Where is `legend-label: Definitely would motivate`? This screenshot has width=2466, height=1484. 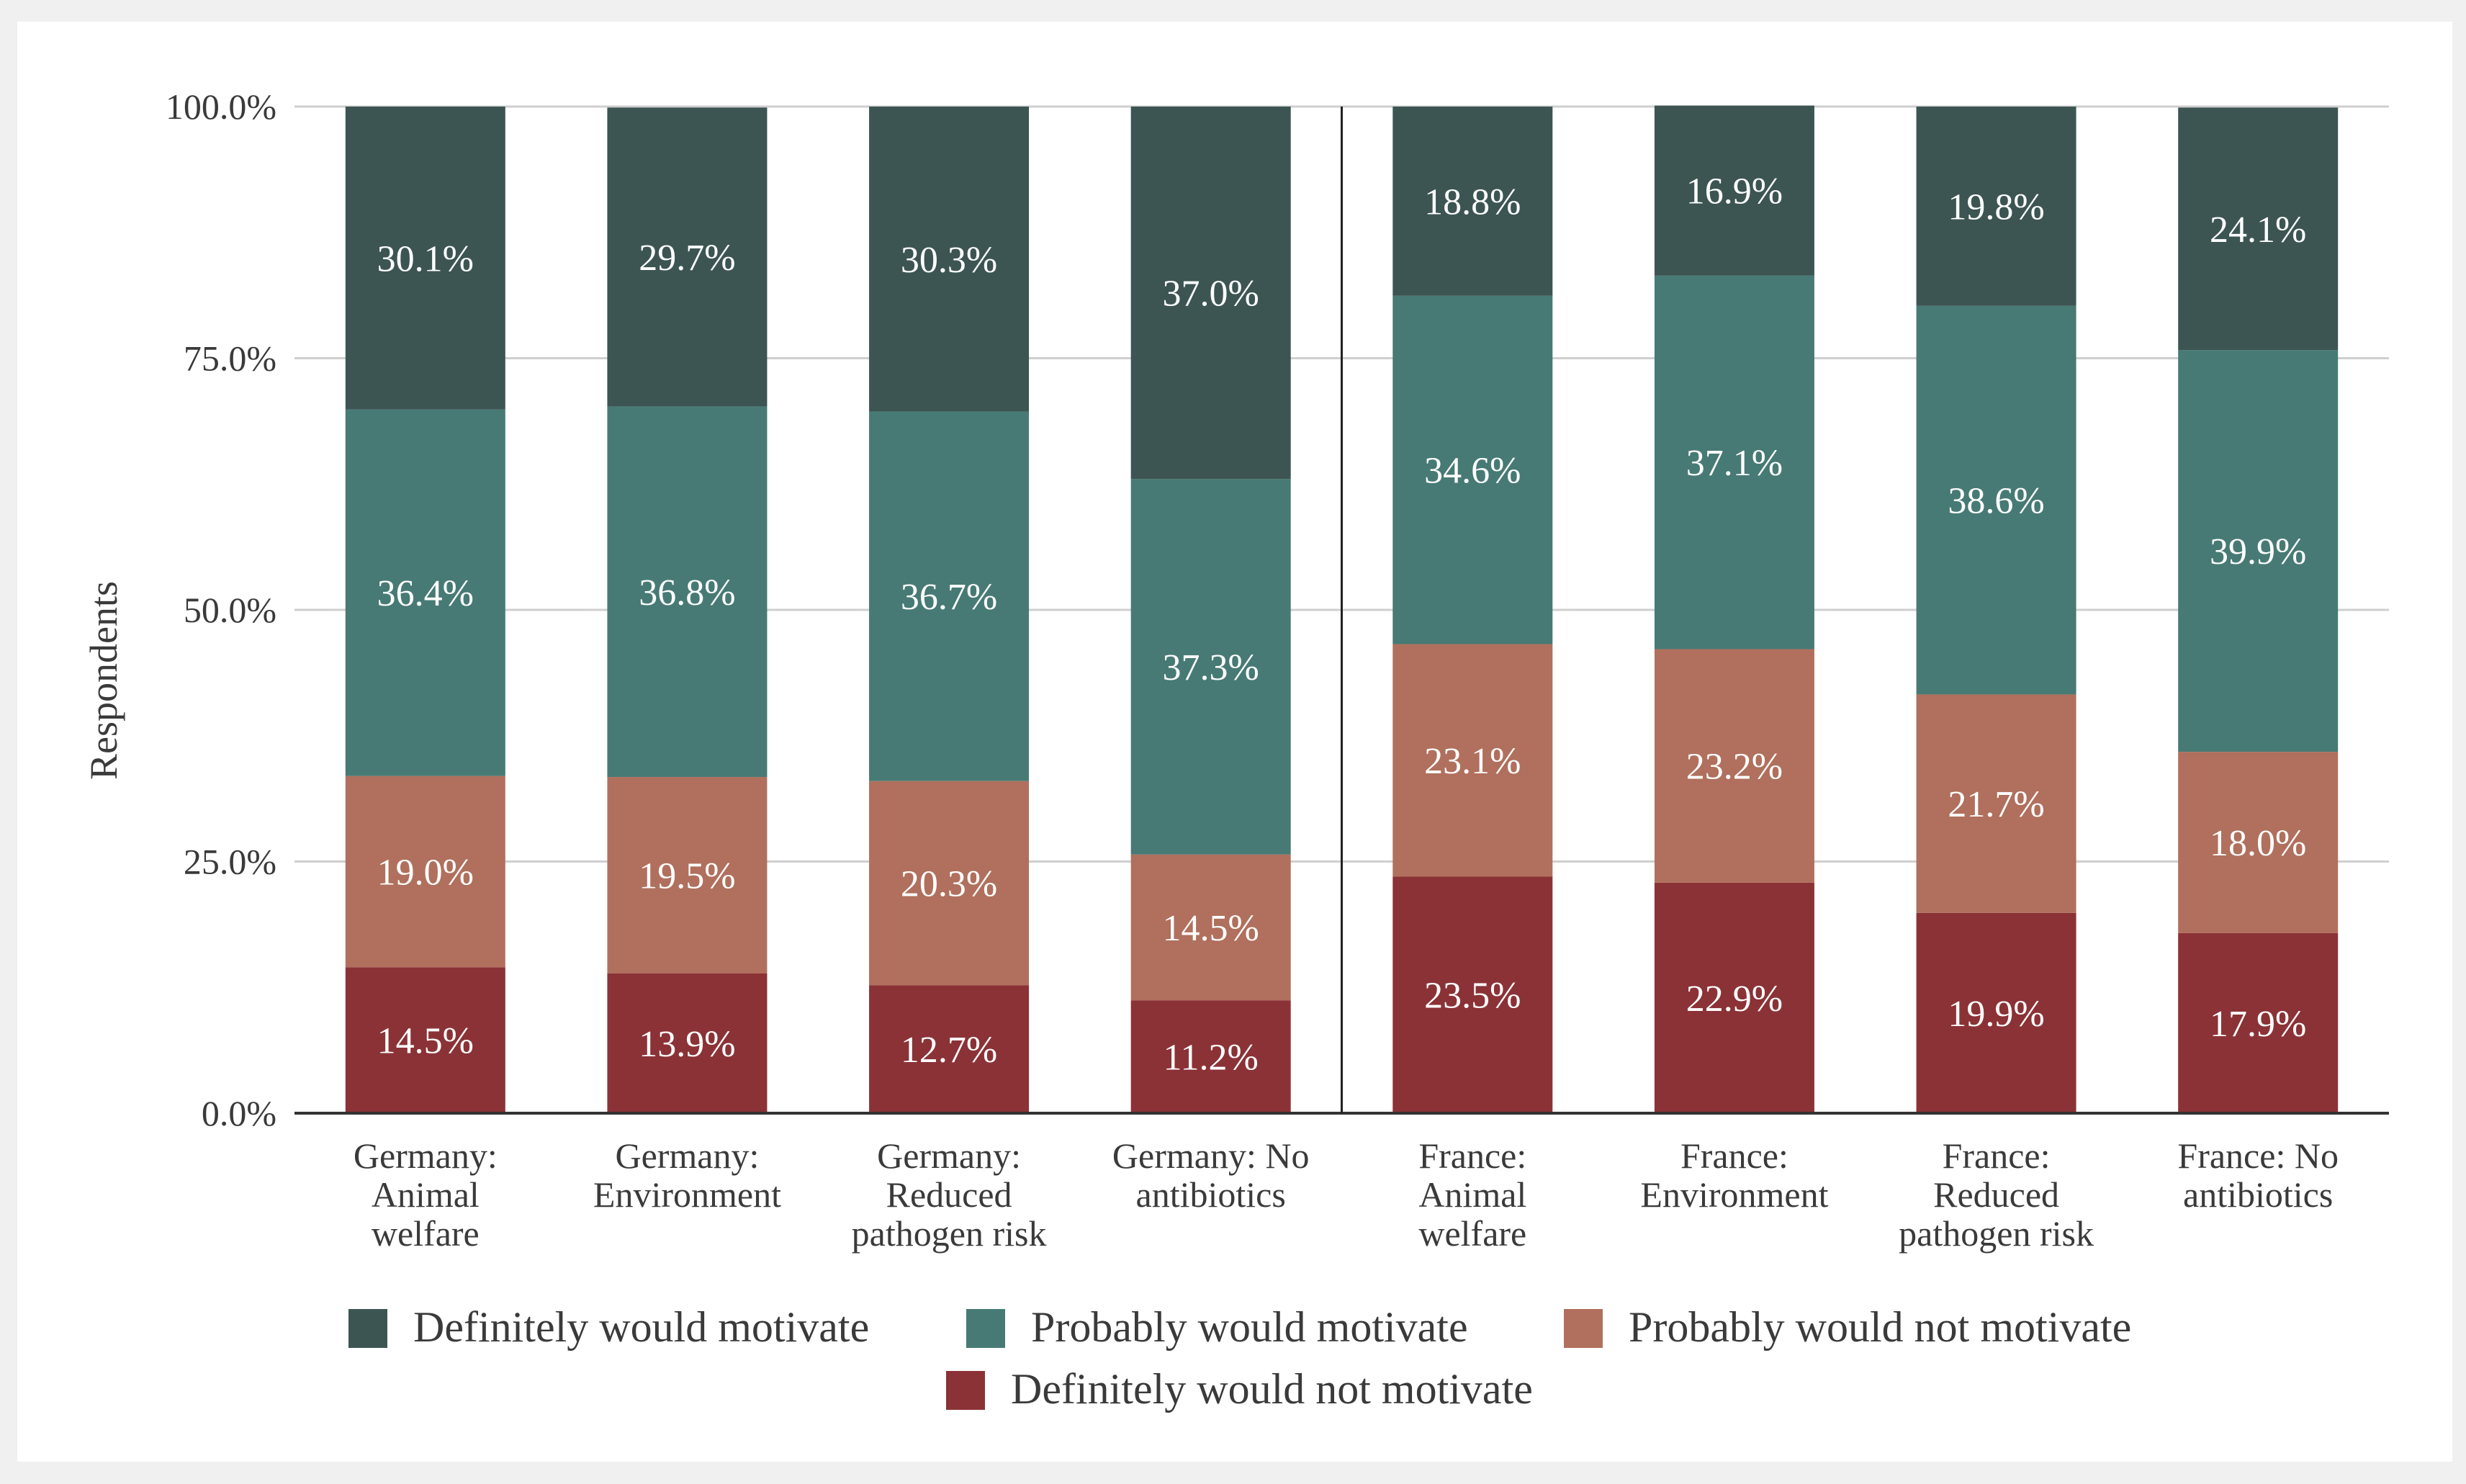
legend-label: Definitely would motivate is located at coordinates (641, 1327).